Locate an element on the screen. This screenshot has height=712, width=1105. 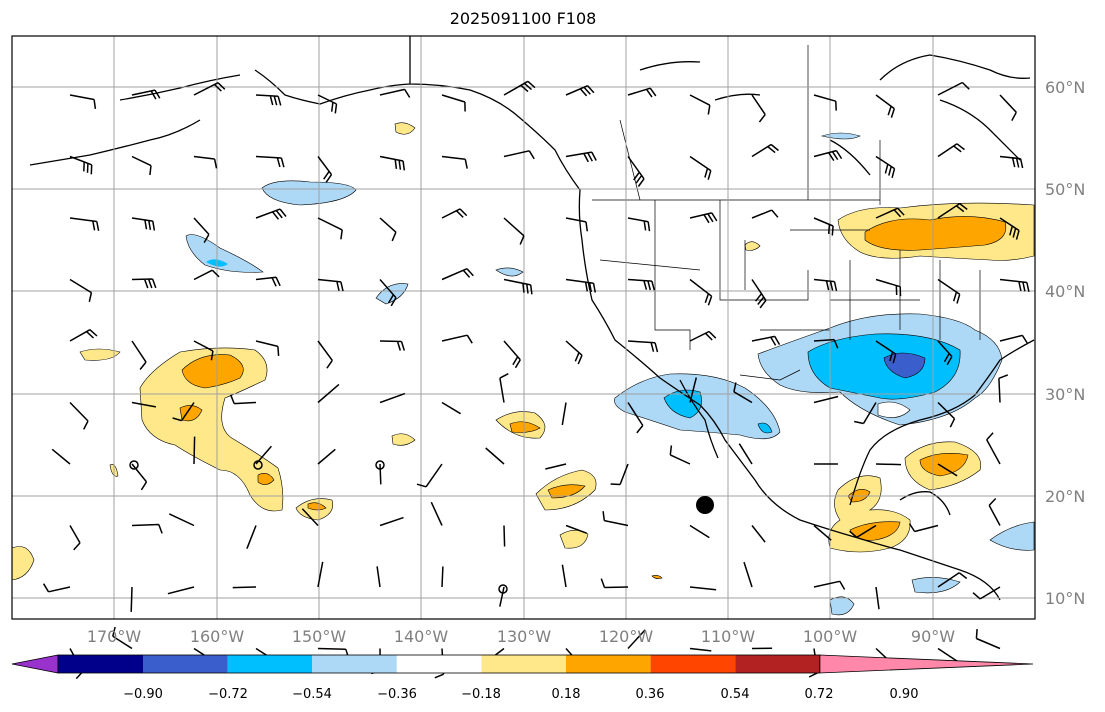
lat-label: 40°N is located at coordinates (1065, 291).